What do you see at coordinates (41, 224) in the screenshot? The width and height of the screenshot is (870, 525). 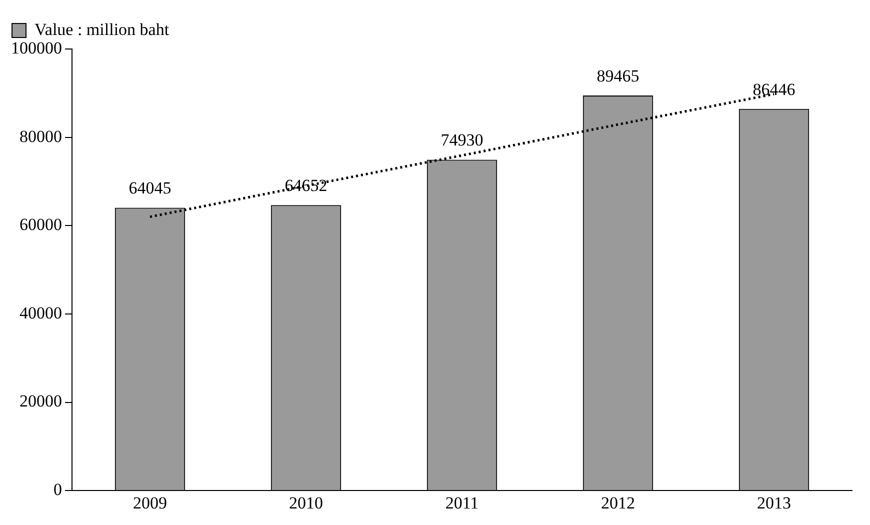 I see `y-tick-label: 60000` at bounding box center [41, 224].